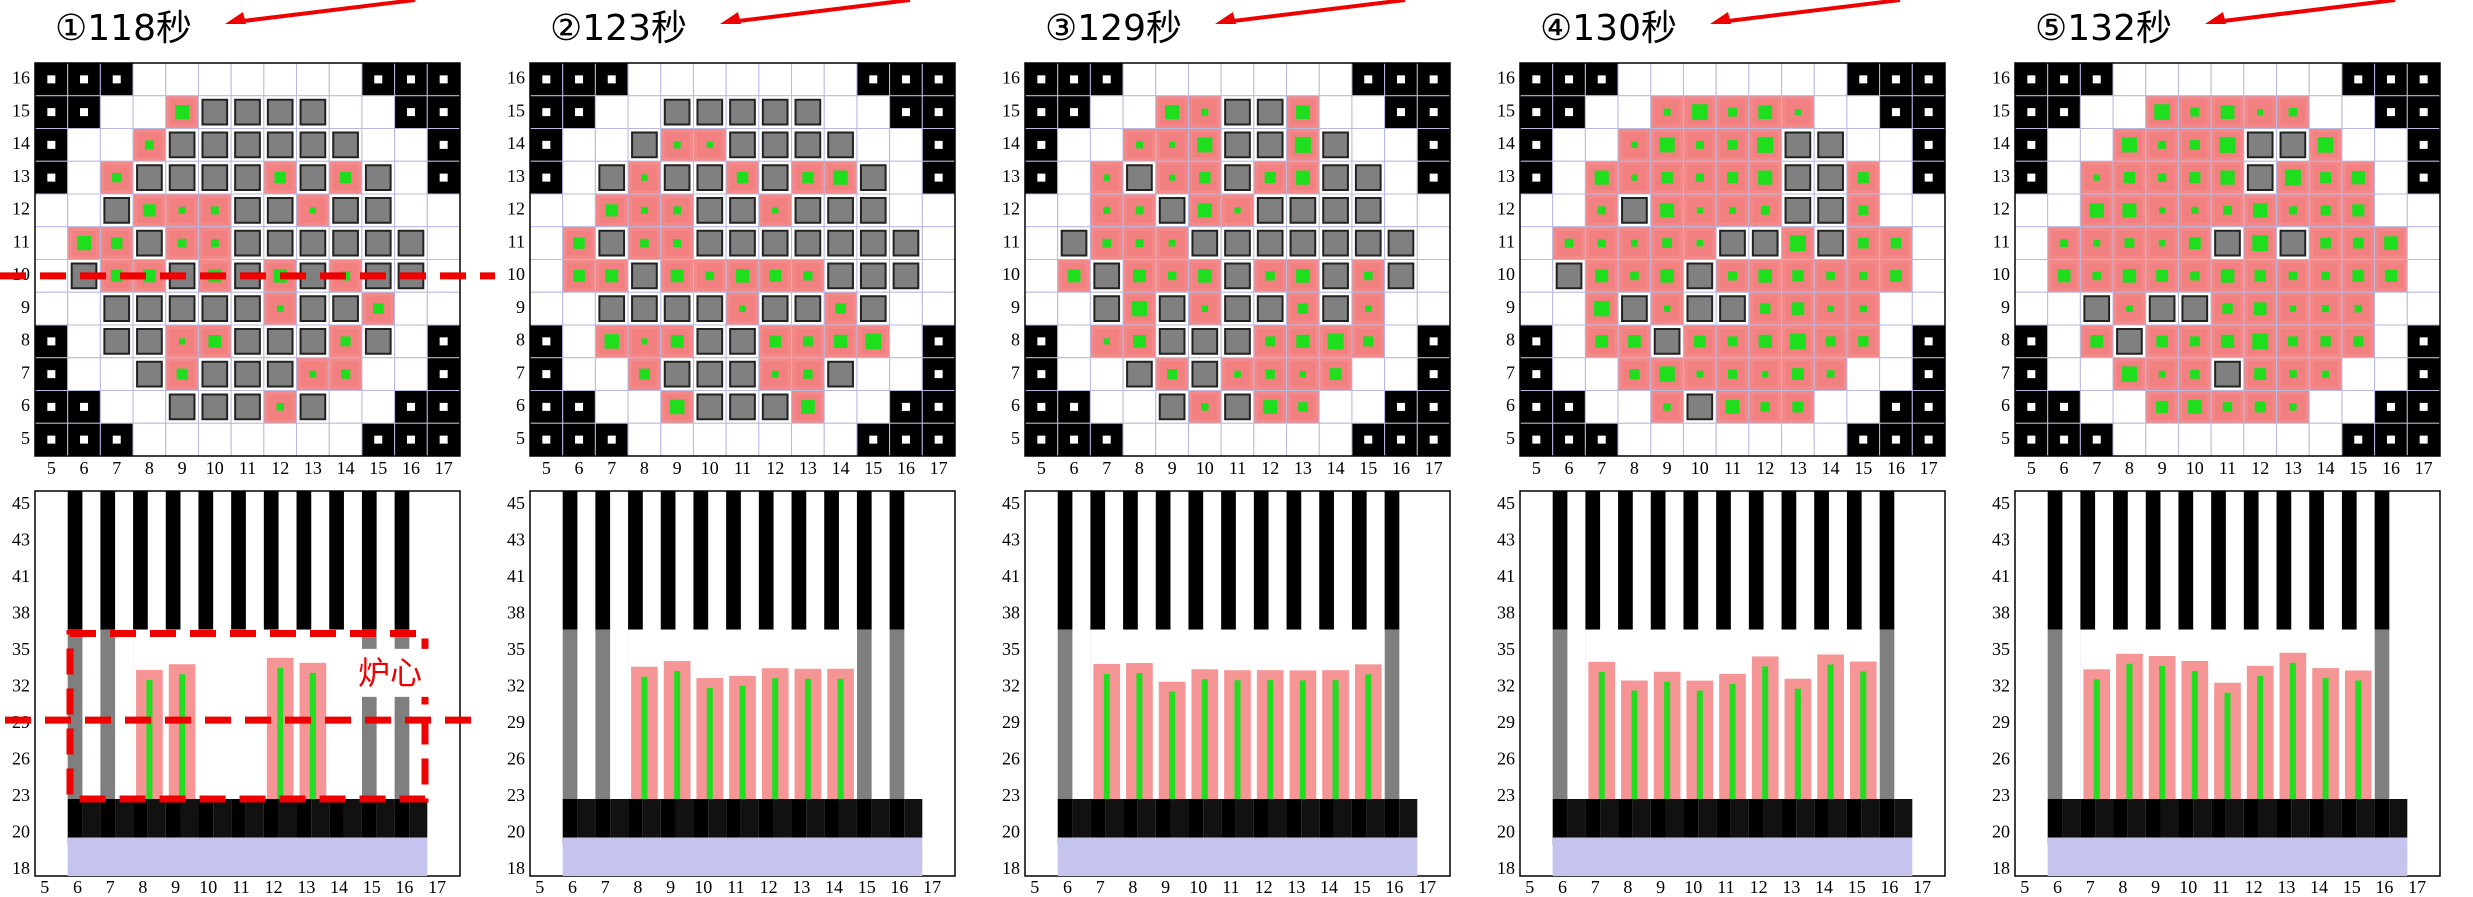  What do you see at coordinates (2129, 468) in the screenshot?
I see `x-tick-label: 8` at bounding box center [2129, 468].